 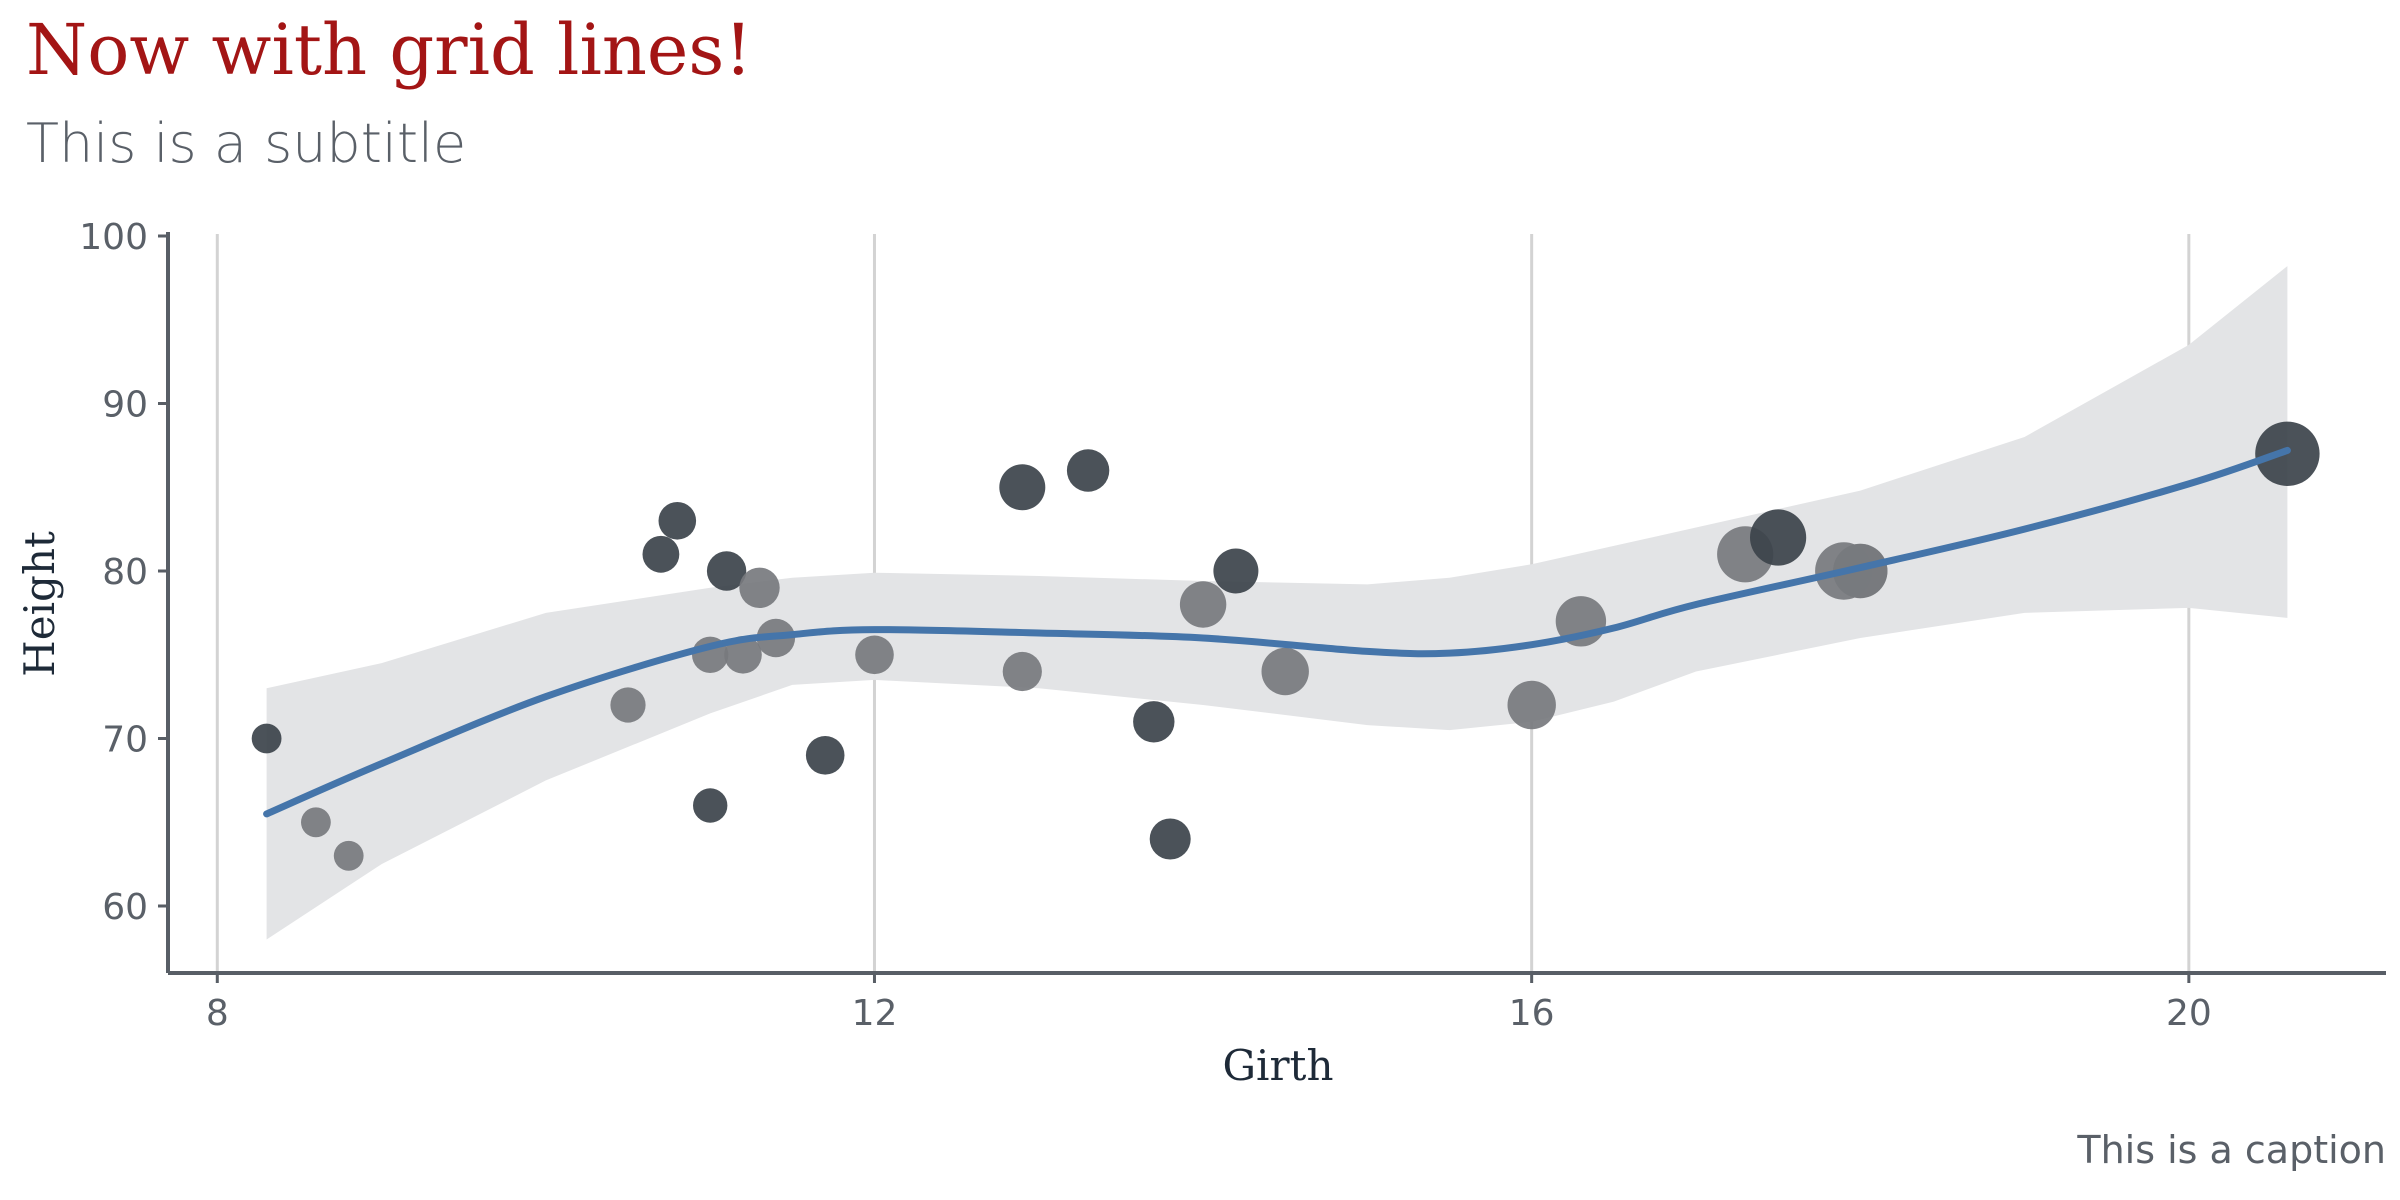 What do you see at coordinates (125, 907) in the screenshot?
I see `y-tick-label-60: 60` at bounding box center [125, 907].